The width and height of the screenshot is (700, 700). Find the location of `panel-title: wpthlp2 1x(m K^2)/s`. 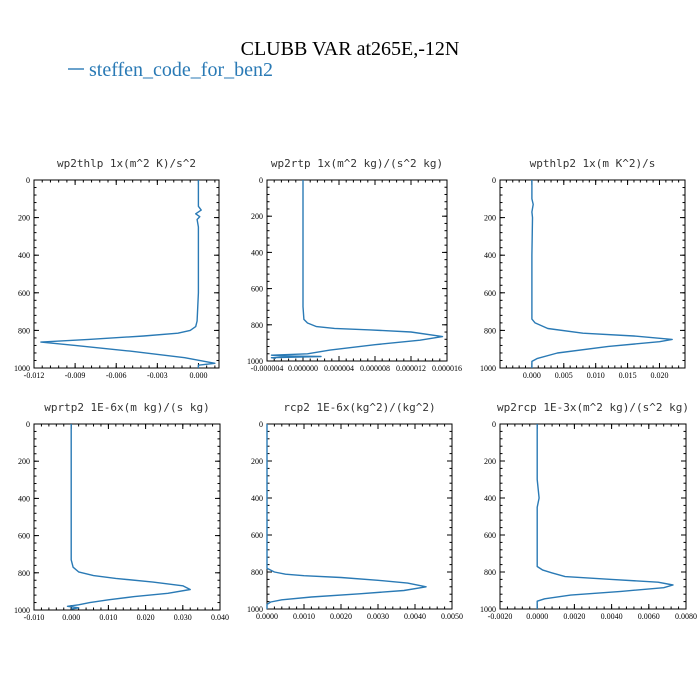

panel-title: wpthlp2 1x(m K^2)/s is located at coordinates (593, 163).